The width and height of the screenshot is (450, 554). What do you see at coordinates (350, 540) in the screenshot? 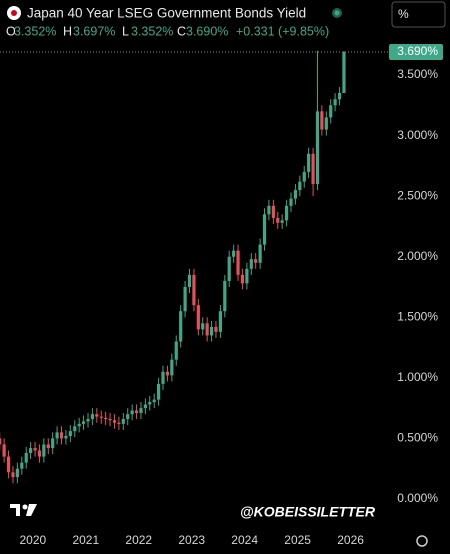
I see `x-tick-label: 2026` at bounding box center [350, 540].